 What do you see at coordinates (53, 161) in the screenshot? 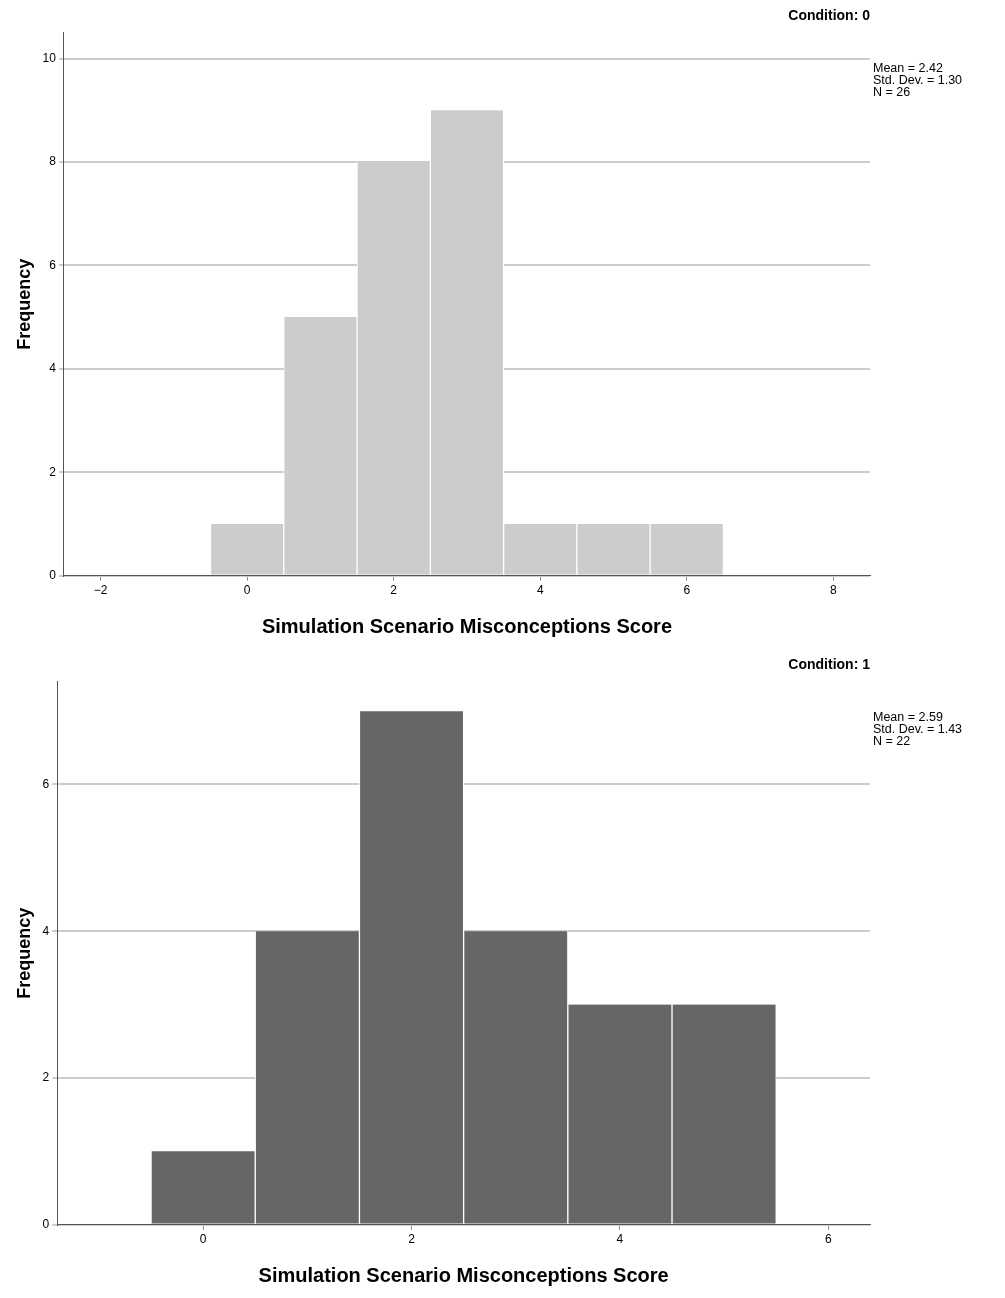
I see `y-tick-label: 8` at bounding box center [53, 161].